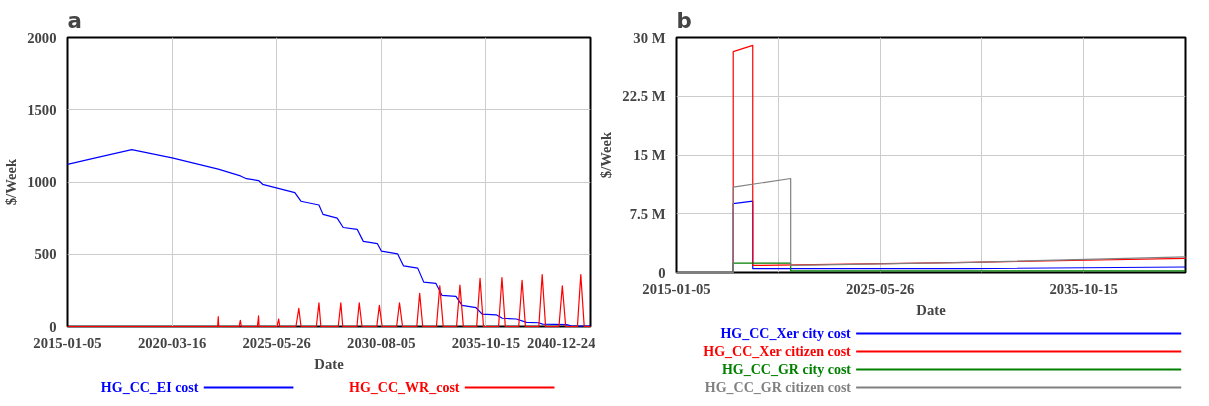 The image size is (1209, 406). What do you see at coordinates (786, 369) in the screenshot?
I see `text: HG_CC_GR city cost` at bounding box center [786, 369].